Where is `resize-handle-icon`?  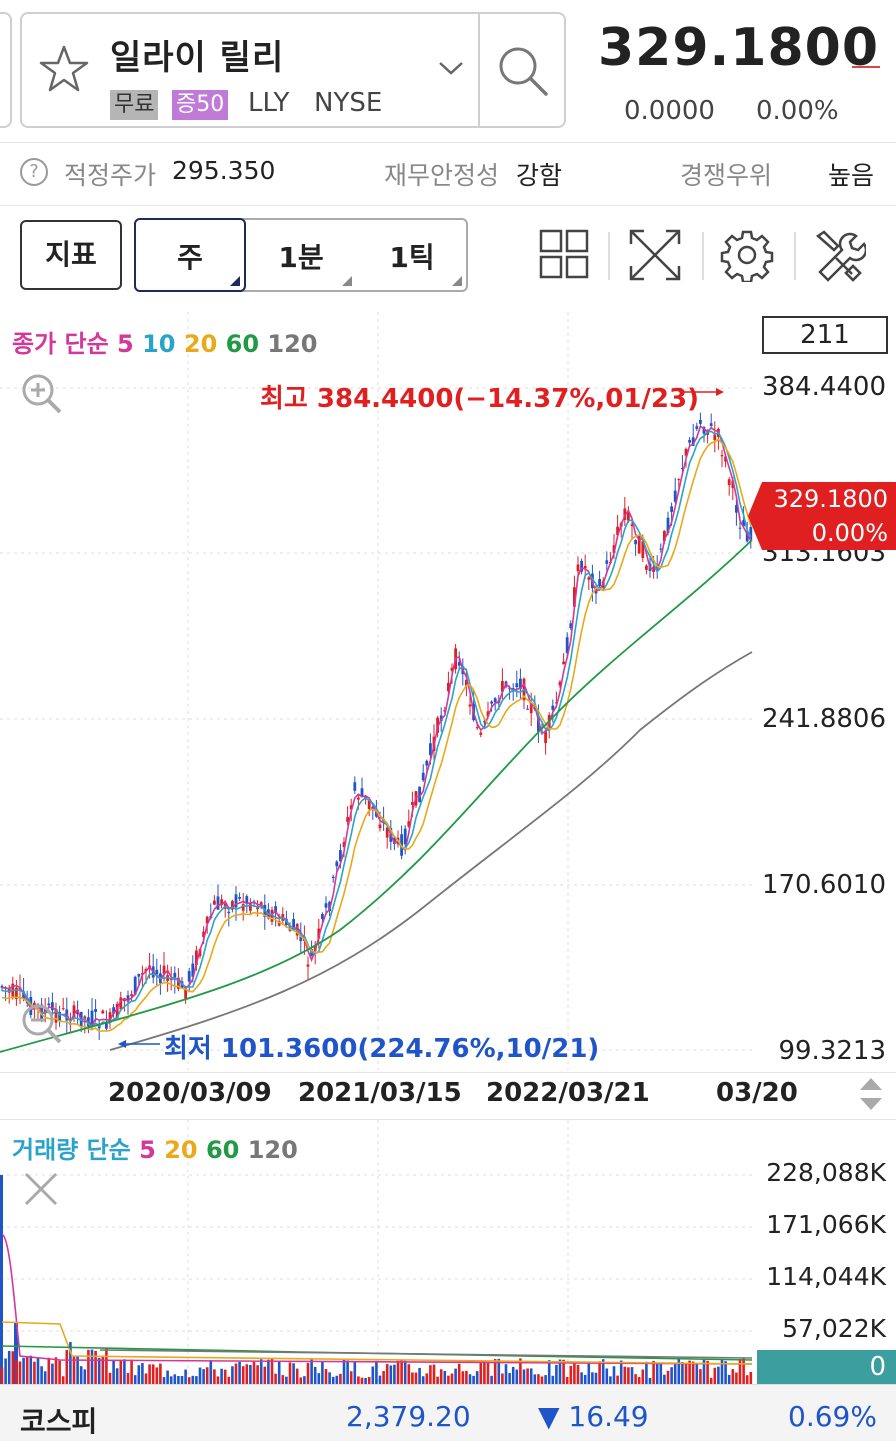
resize-handle-icon is located at coordinates (871, 1096).